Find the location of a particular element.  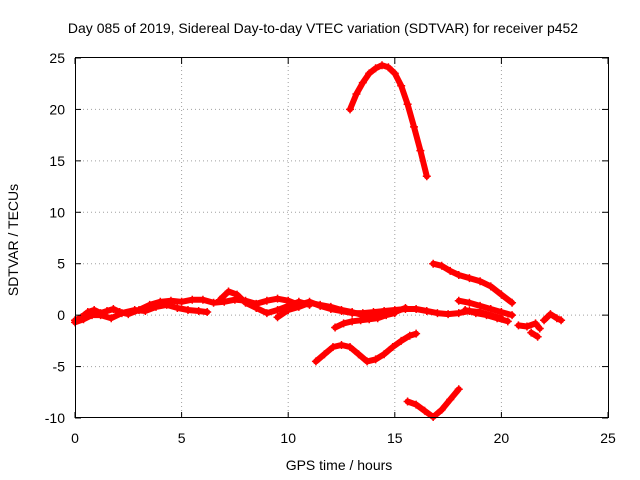

y-tick-label: 15 is located at coordinates (57, 161).